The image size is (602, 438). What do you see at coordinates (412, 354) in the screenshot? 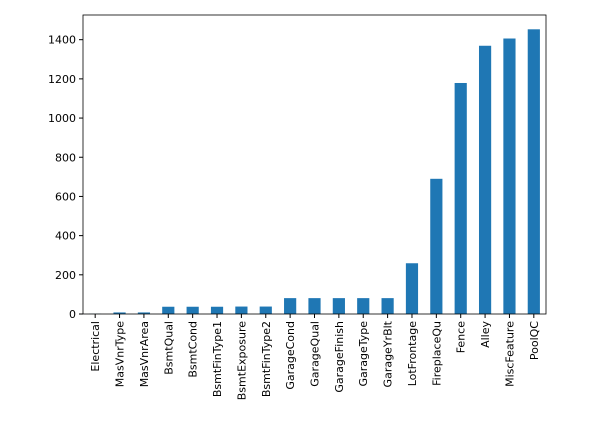
I see `x-tick-label: LotFrontage` at bounding box center [412, 354].